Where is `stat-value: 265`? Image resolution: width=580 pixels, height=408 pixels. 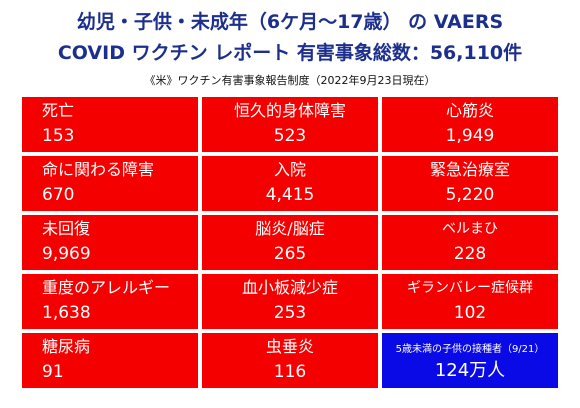
stat-value: 265 is located at coordinates (290, 254).